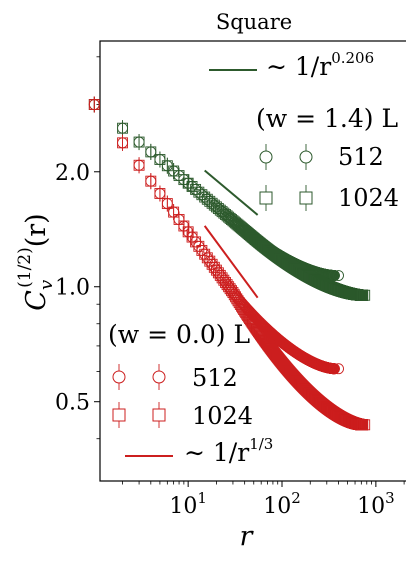 The image size is (406, 563). What do you see at coordinates (222, 416) in the screenshot?
I see `legend-entry-1024-red: 1024` at bounding box center [222, 416].